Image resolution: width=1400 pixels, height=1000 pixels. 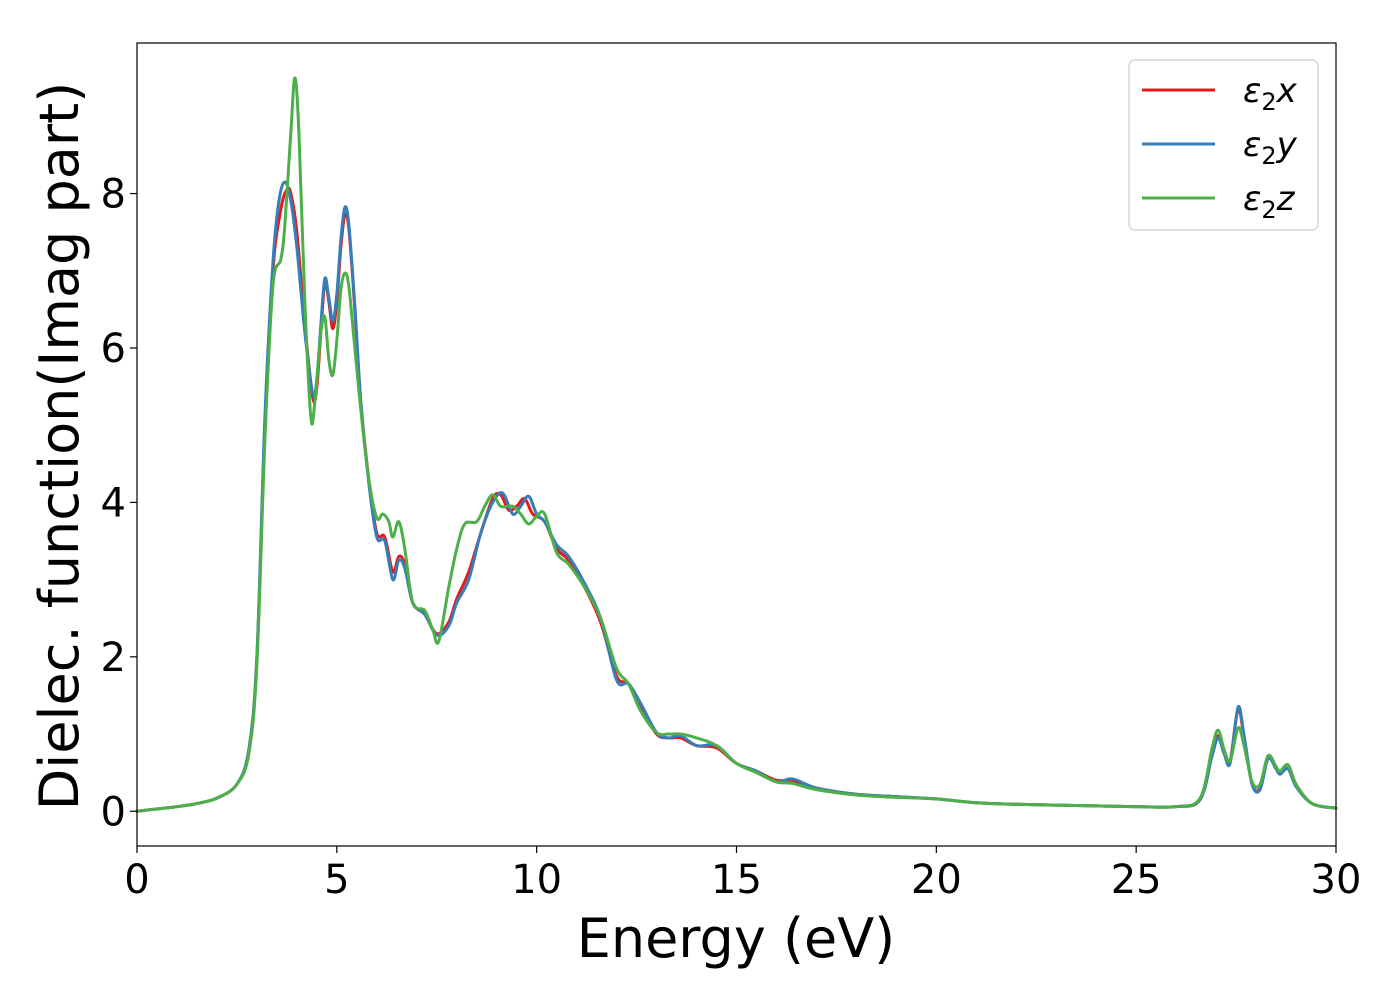 I want to click on x-tick-label: 20, so click(x=936, y=880).